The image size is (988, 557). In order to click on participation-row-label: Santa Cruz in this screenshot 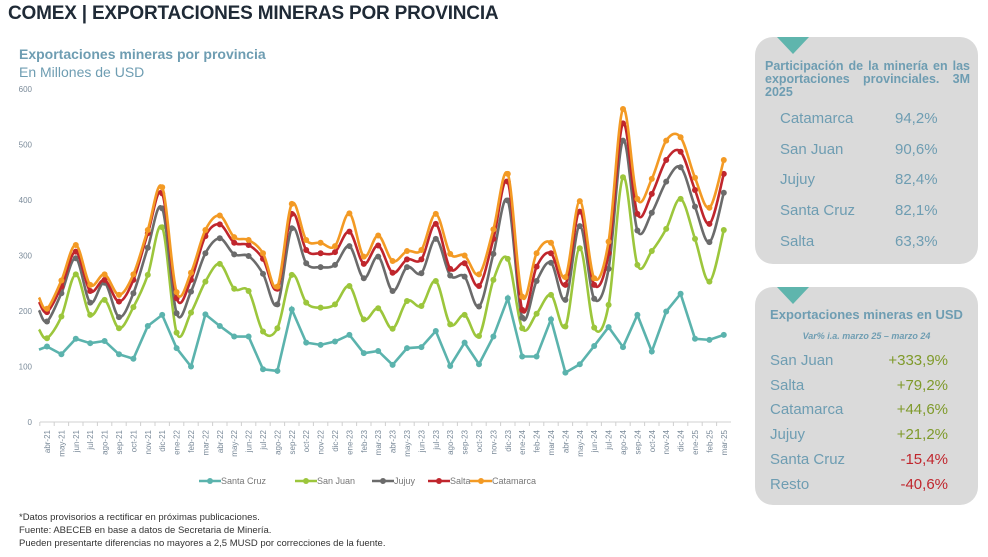, I will do `click(818, 211)`.